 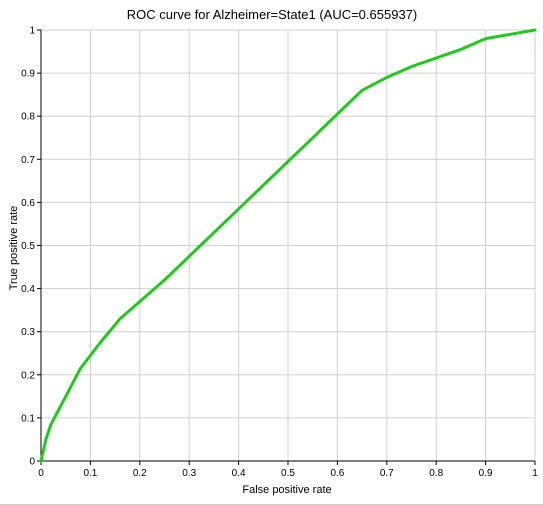 What do you see at coordinates (14, 248) in the screenshot?
I see `y-axis-label: True positive rate` at bounding box center [14, 248].